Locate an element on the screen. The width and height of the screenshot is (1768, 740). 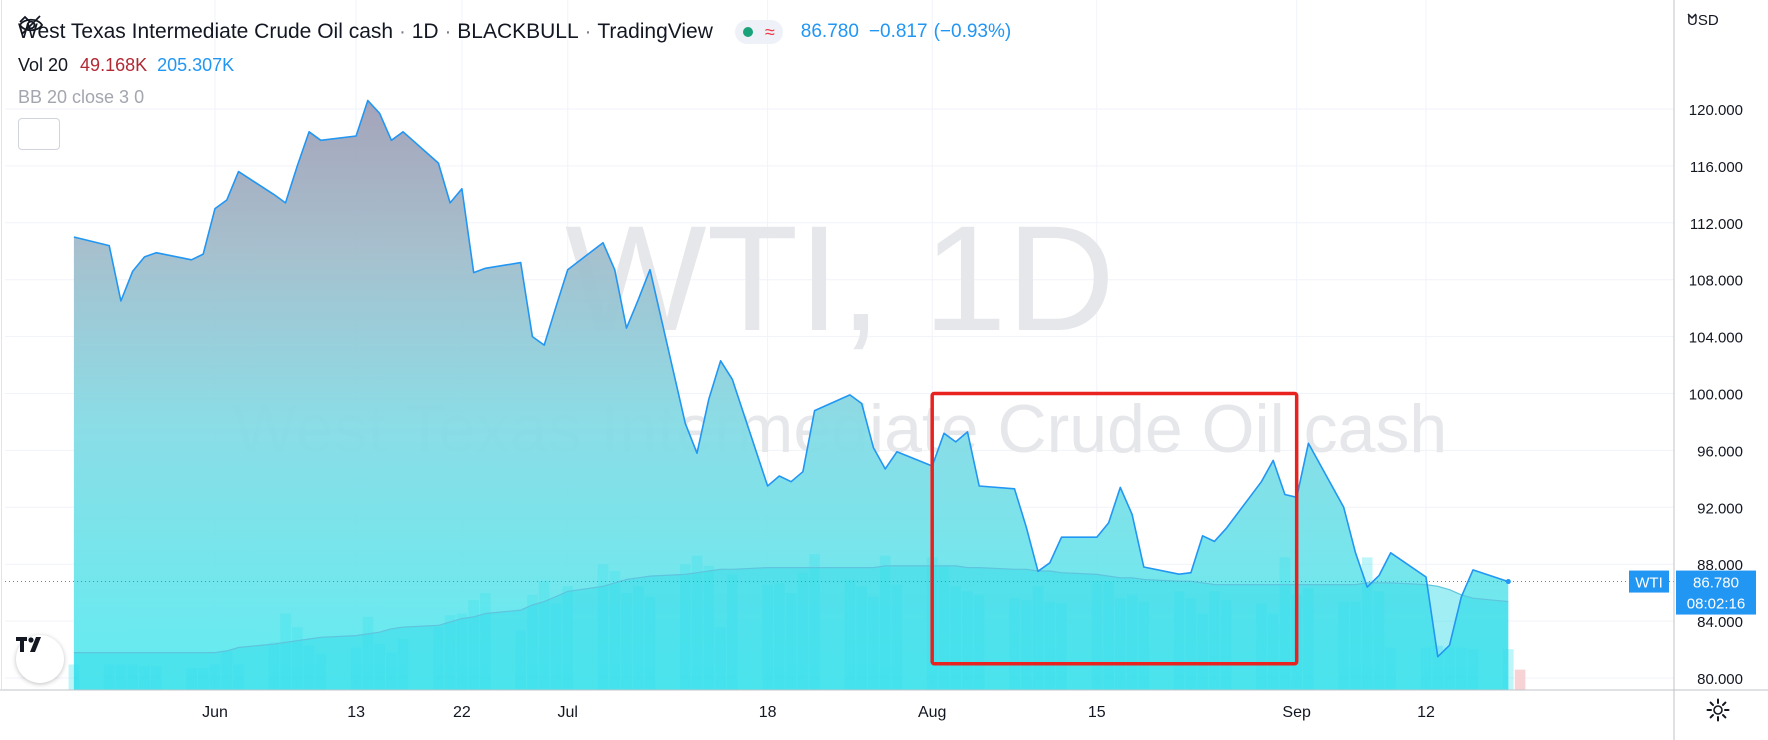
annotation-rectangle is located at coordinates (1114, 528).